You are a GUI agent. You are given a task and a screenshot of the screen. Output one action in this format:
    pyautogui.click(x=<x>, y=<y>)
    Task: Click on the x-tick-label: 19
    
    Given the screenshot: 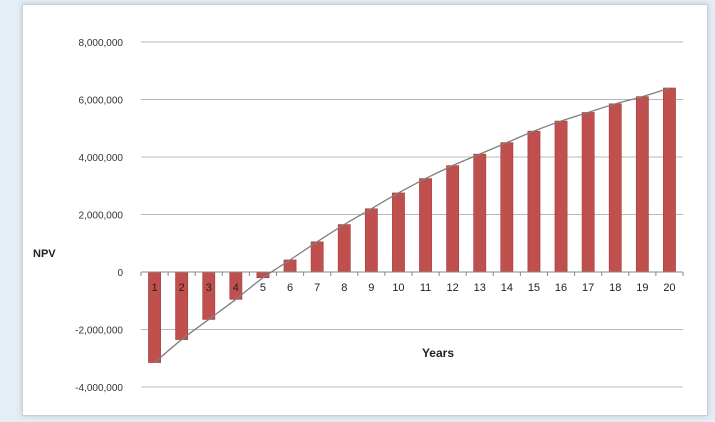 What is the action you would take?
    pyautogui.click(x=642, y=288)
    